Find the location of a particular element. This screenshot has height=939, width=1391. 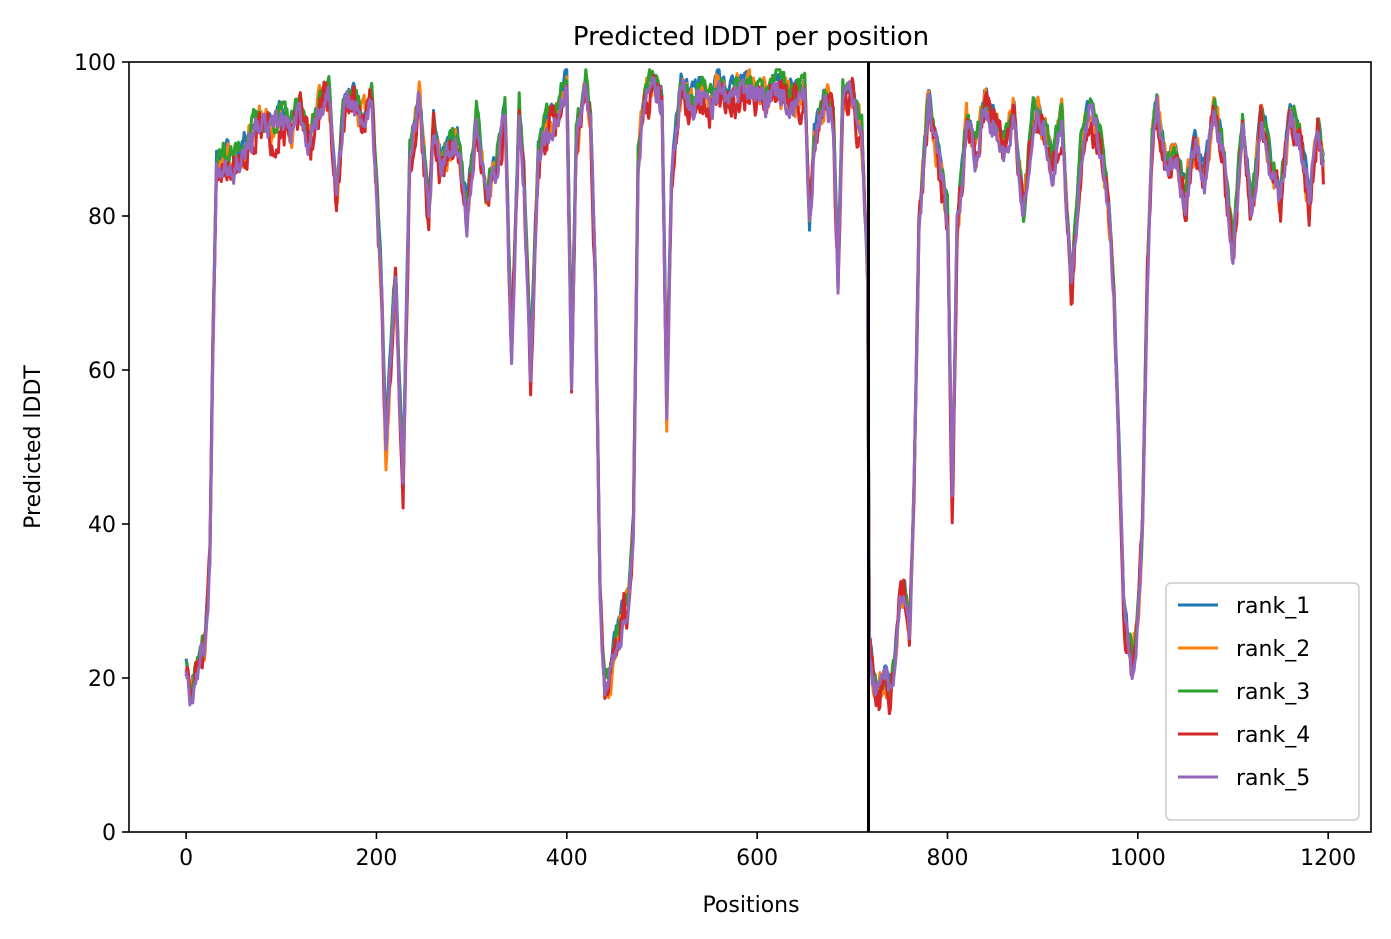

x-tick-label: 0 is located at coordinates (186, 858).